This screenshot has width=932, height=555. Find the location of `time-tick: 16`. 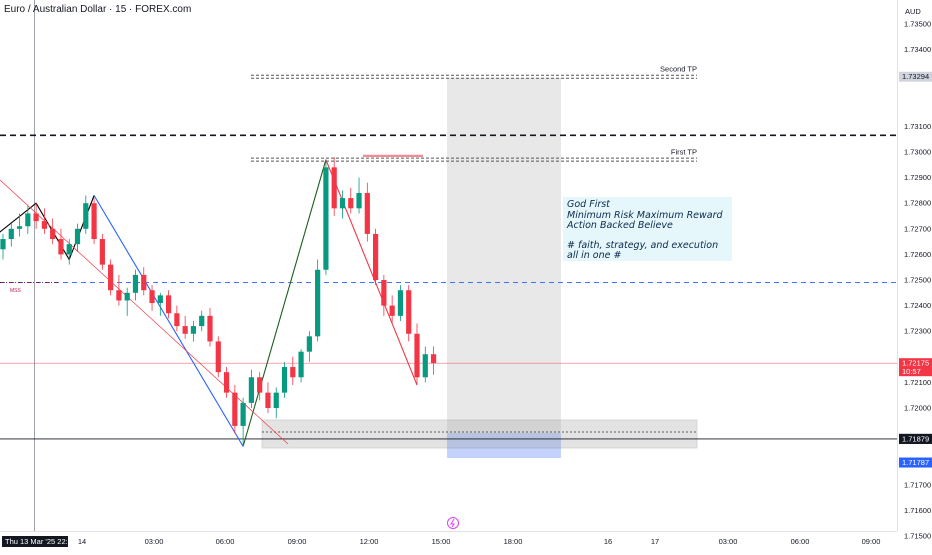

time-tick: 16 is located at coordinates (608, 541).